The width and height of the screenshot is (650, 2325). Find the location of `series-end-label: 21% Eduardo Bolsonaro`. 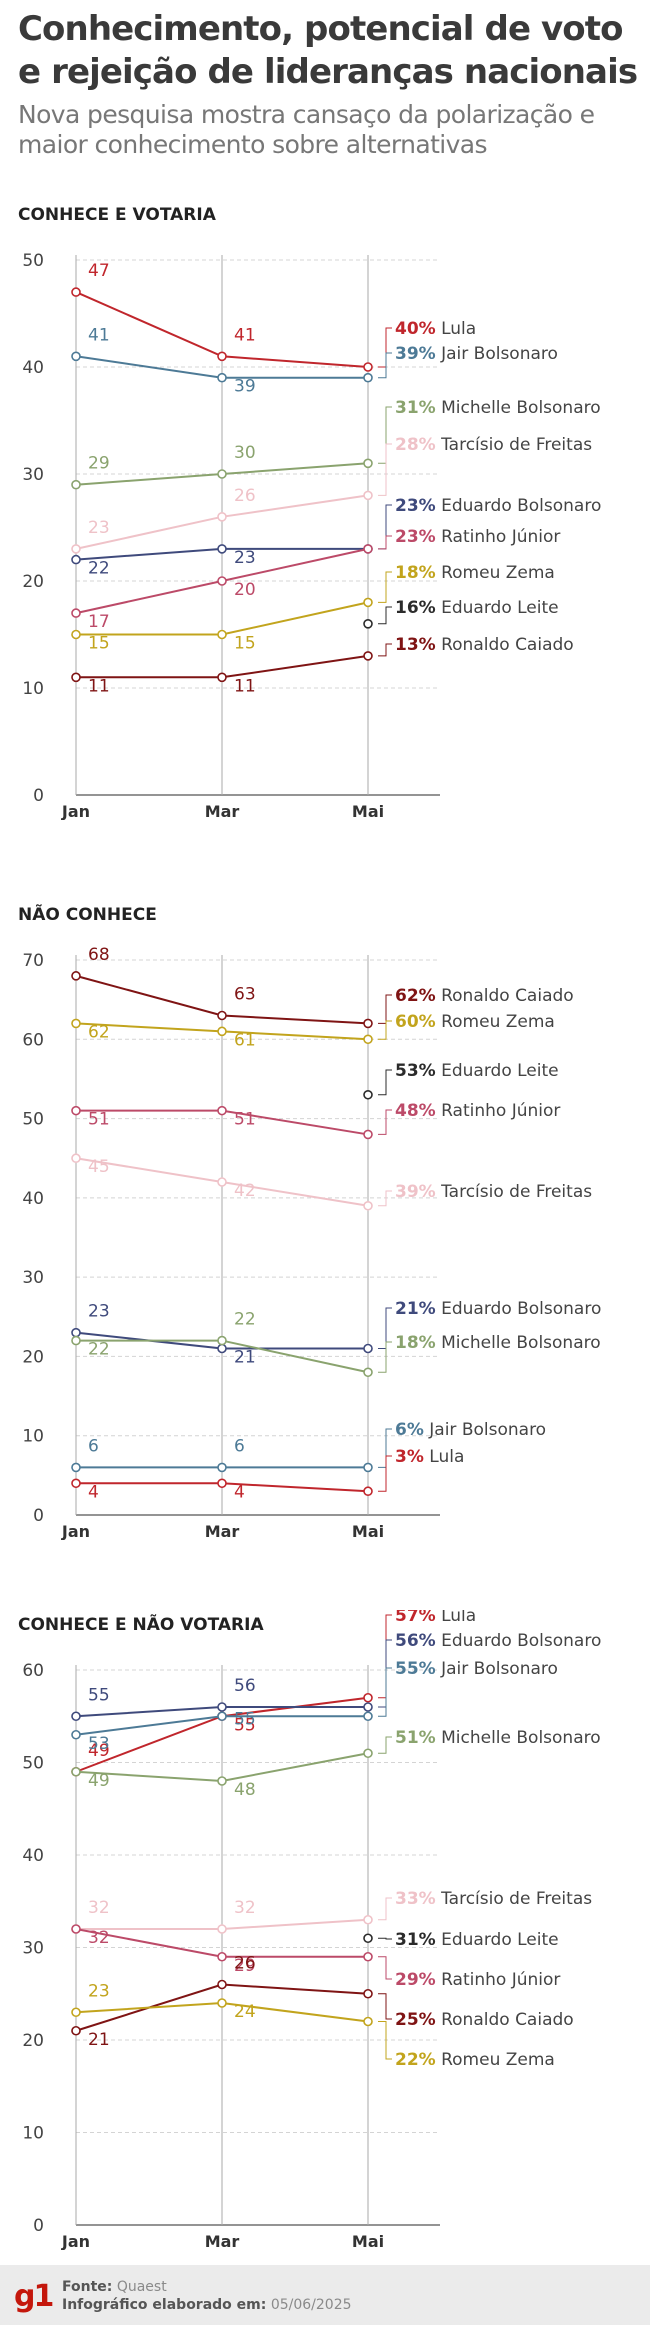

series-end-label: 21% Eduardo Bolsonaro is located at coordinates (498, 1309).